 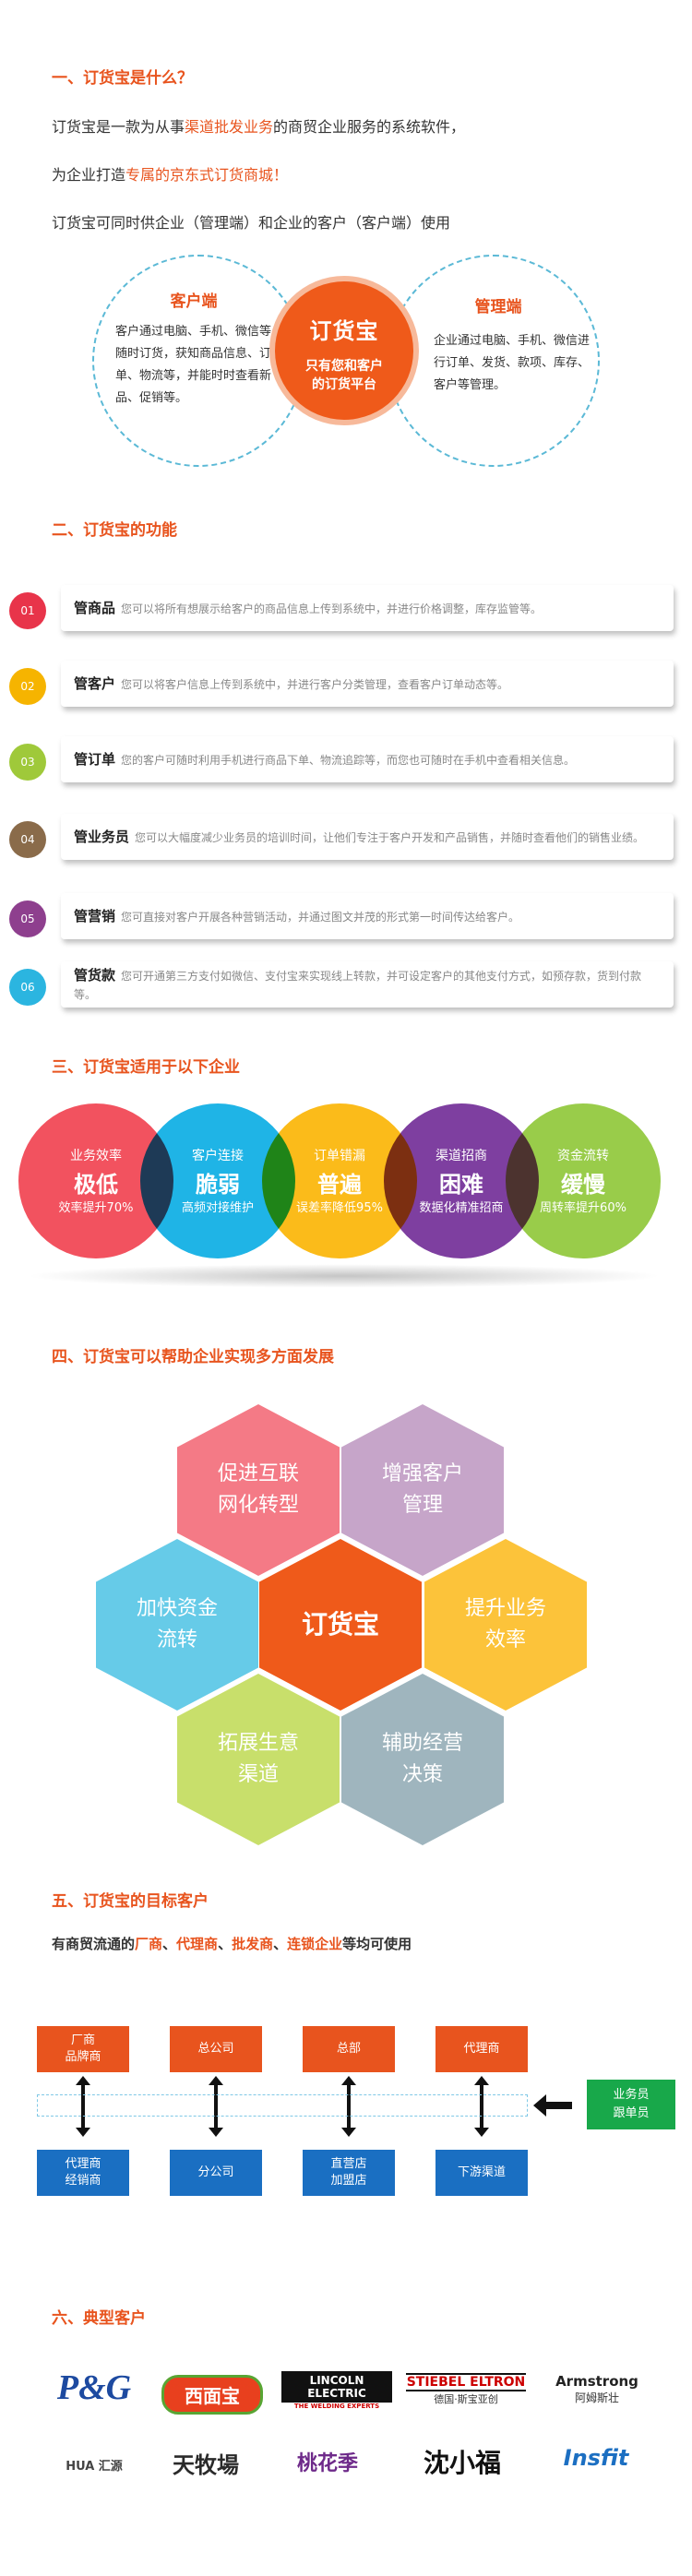 What do you see at coordinates (83, 2057) in the screenshot?
I see `upstream-label: 品牌商` at bounding box center [83, 2057].